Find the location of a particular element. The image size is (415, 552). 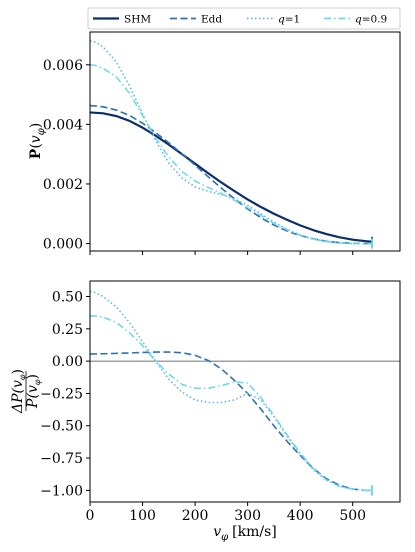

legend-label-edd: Edd is located at coordinates (211, 20).